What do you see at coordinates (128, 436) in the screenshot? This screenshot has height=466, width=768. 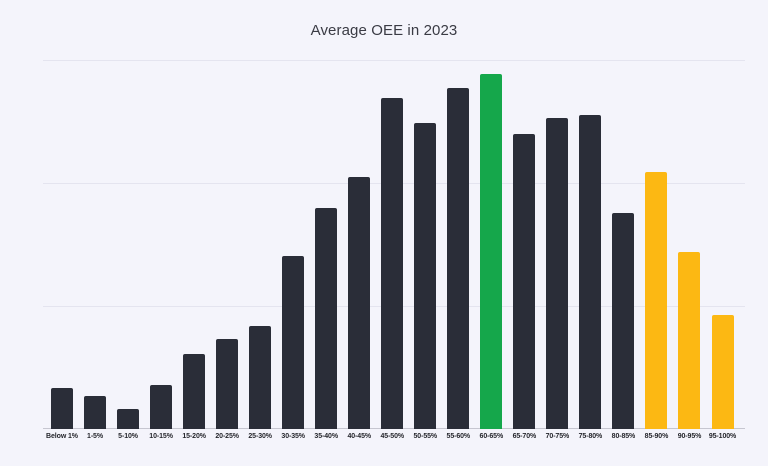 I see `x-tick-label-5-10: 5-10%` at bounding box center [128, 436].